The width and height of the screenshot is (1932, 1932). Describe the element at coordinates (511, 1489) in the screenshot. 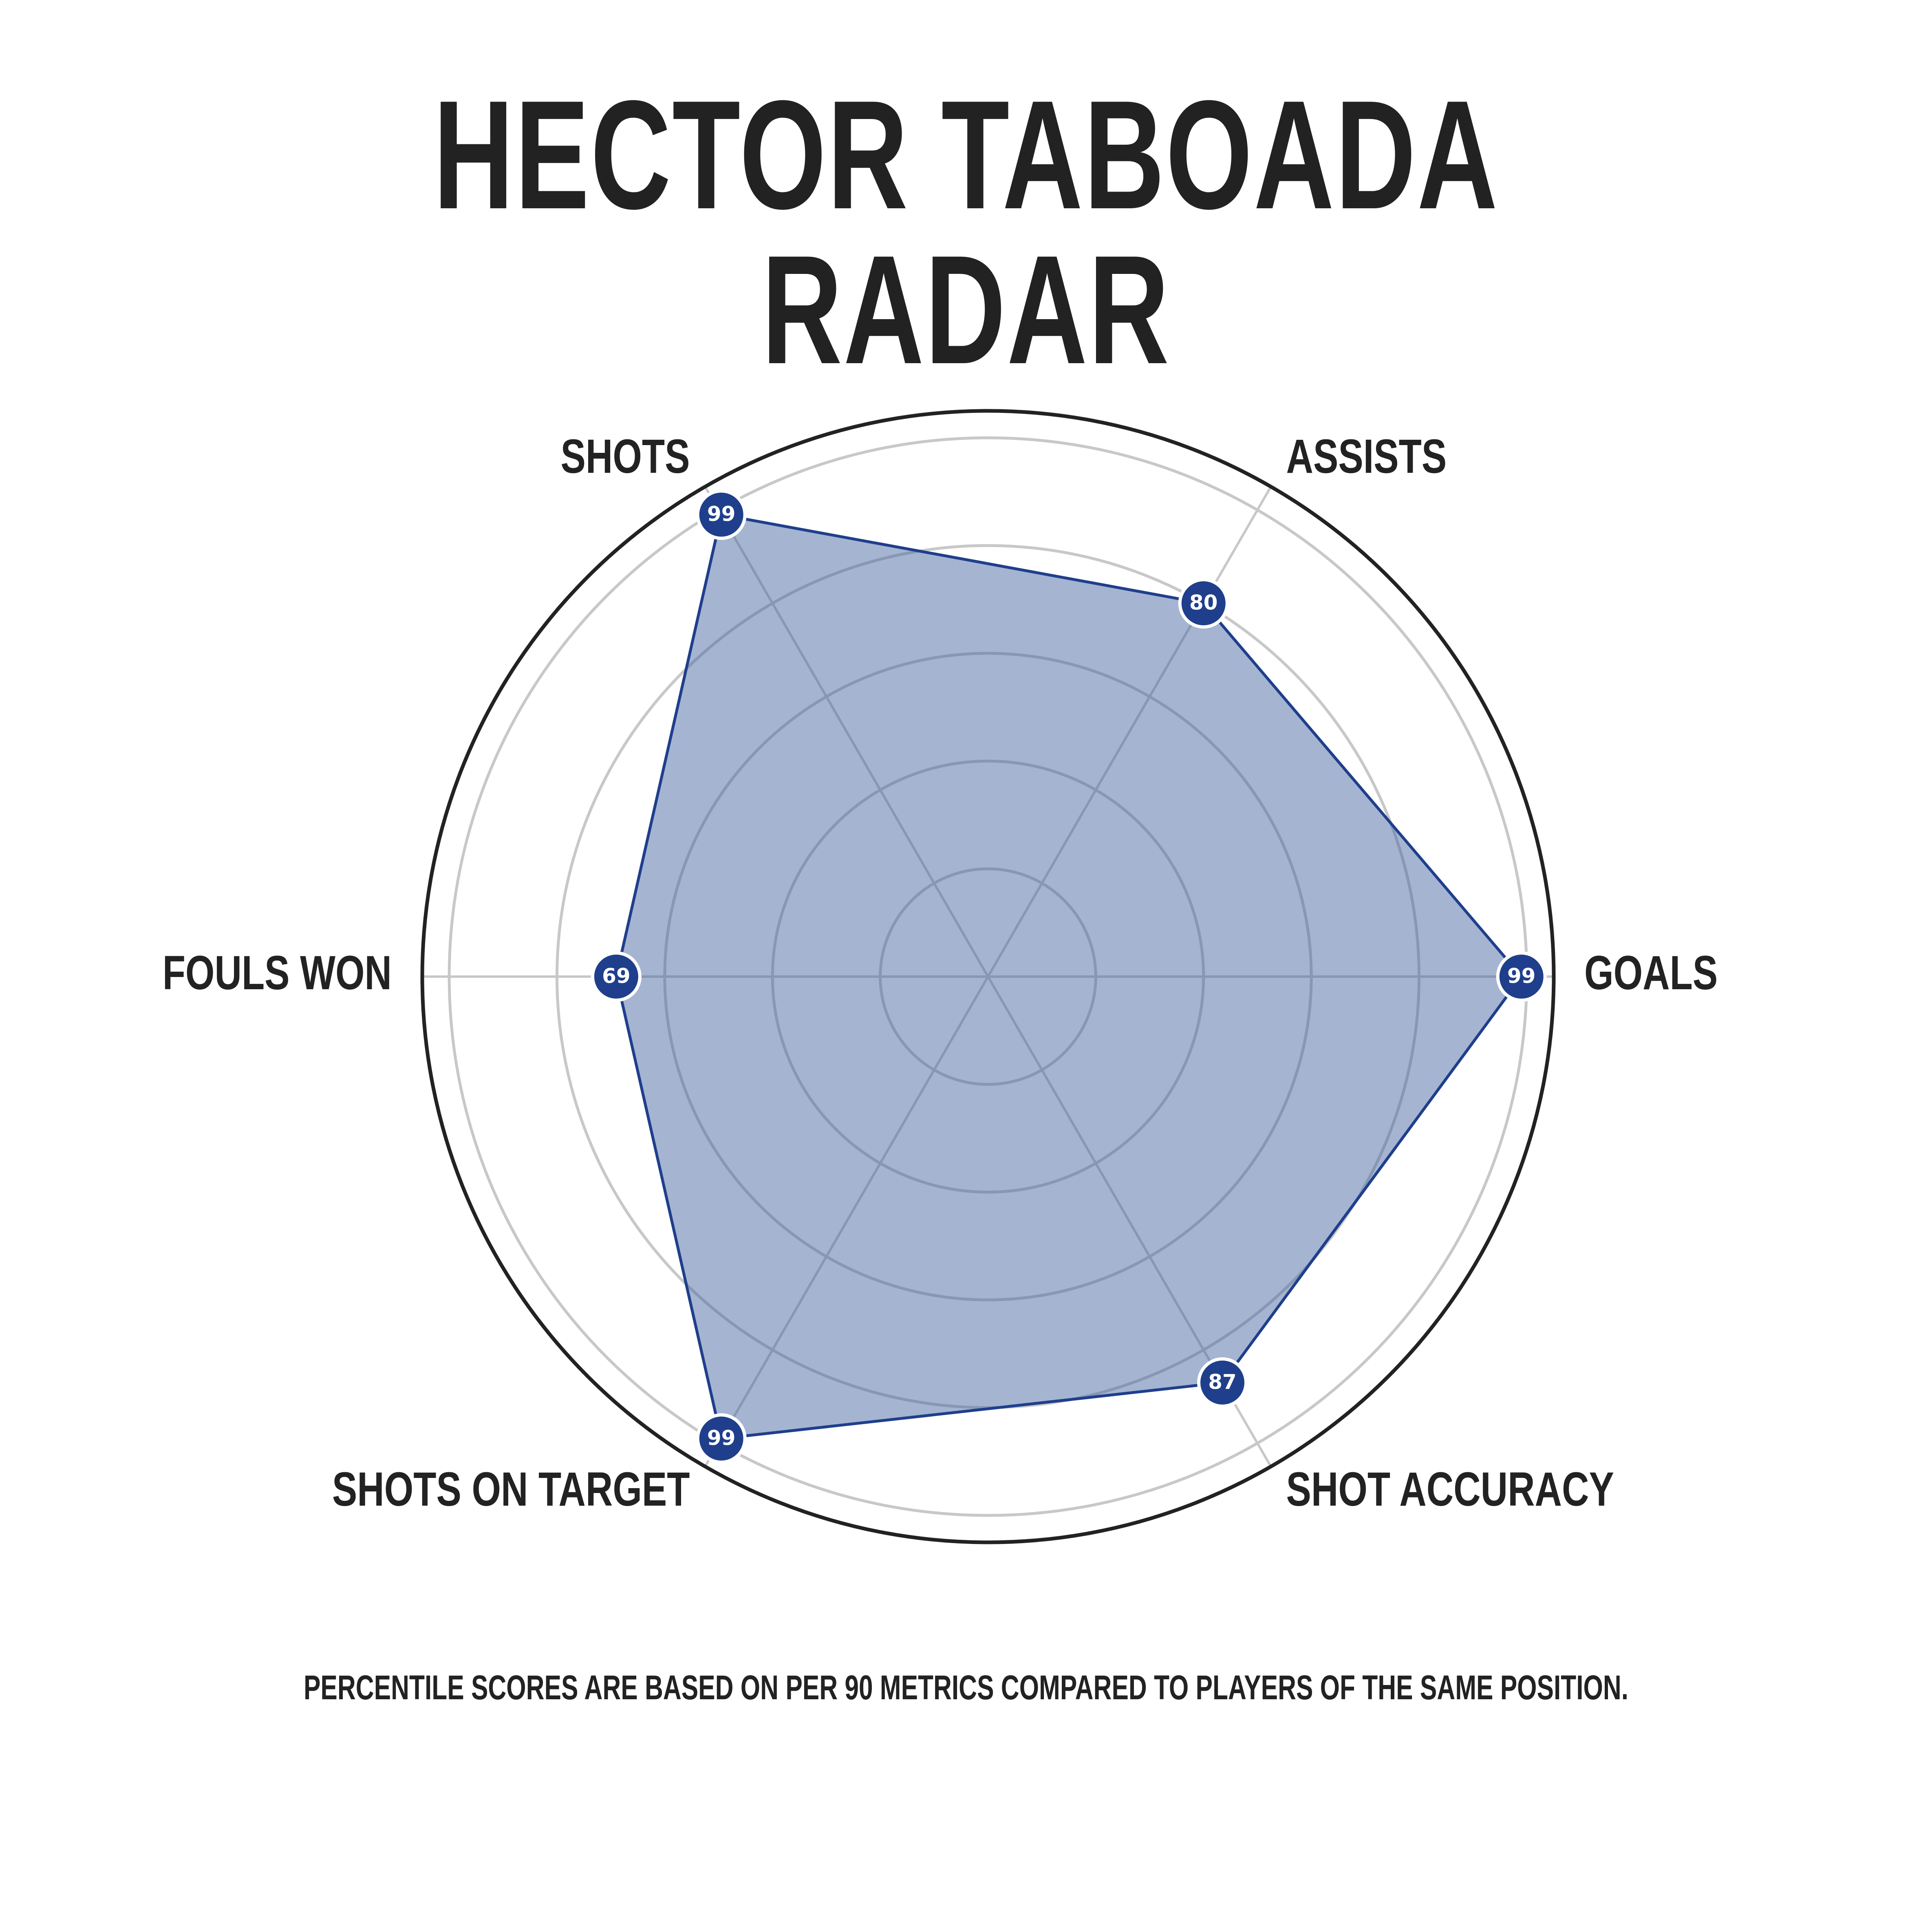

I see `axis-label: SHOTS ON TARGET` at that location.